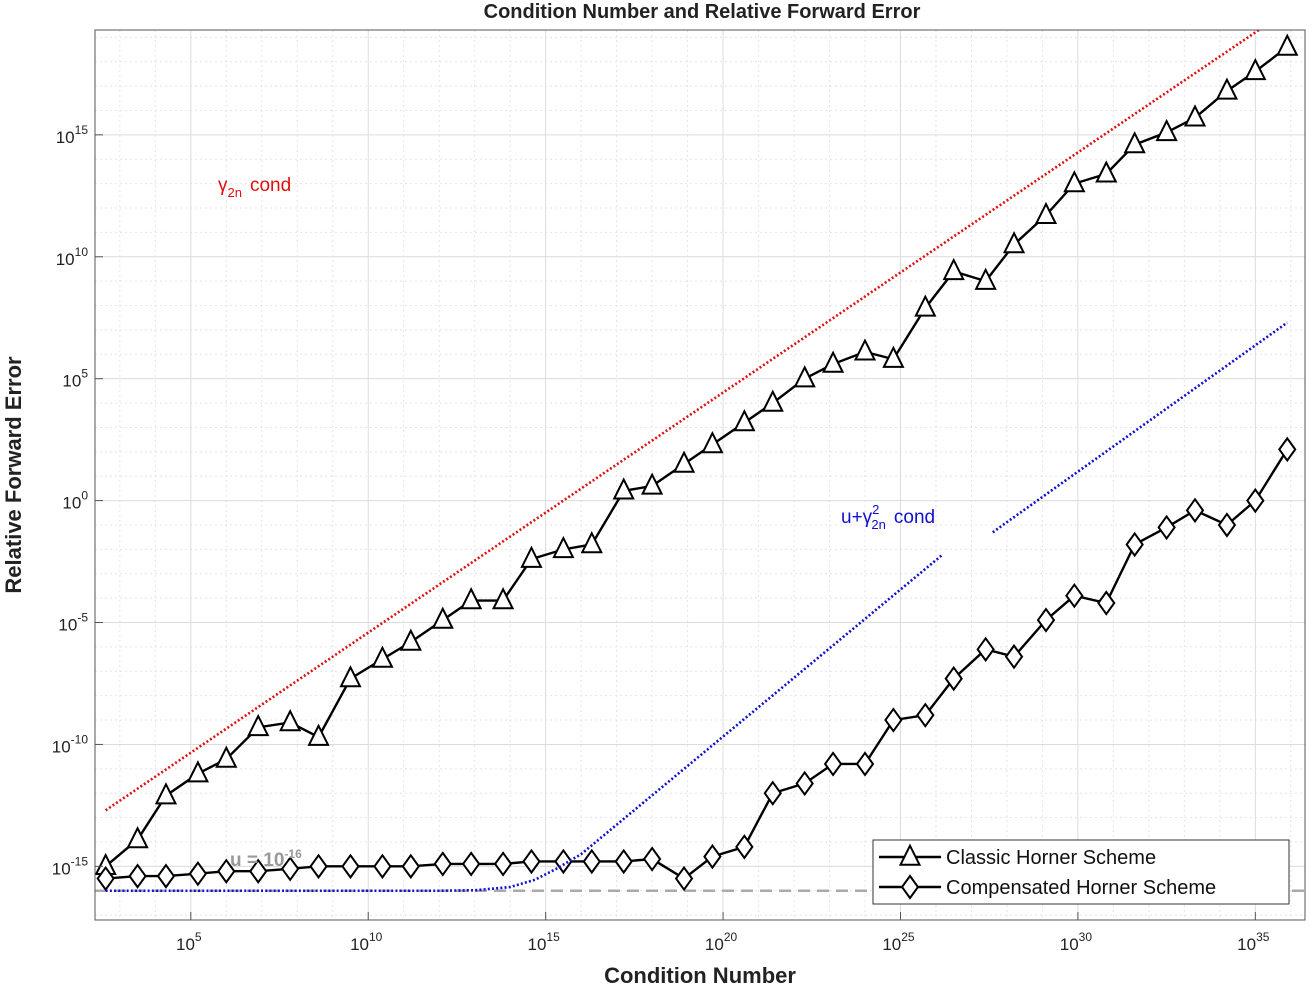  I want to click on u-gamma-line-segment, so click(1140, 427).